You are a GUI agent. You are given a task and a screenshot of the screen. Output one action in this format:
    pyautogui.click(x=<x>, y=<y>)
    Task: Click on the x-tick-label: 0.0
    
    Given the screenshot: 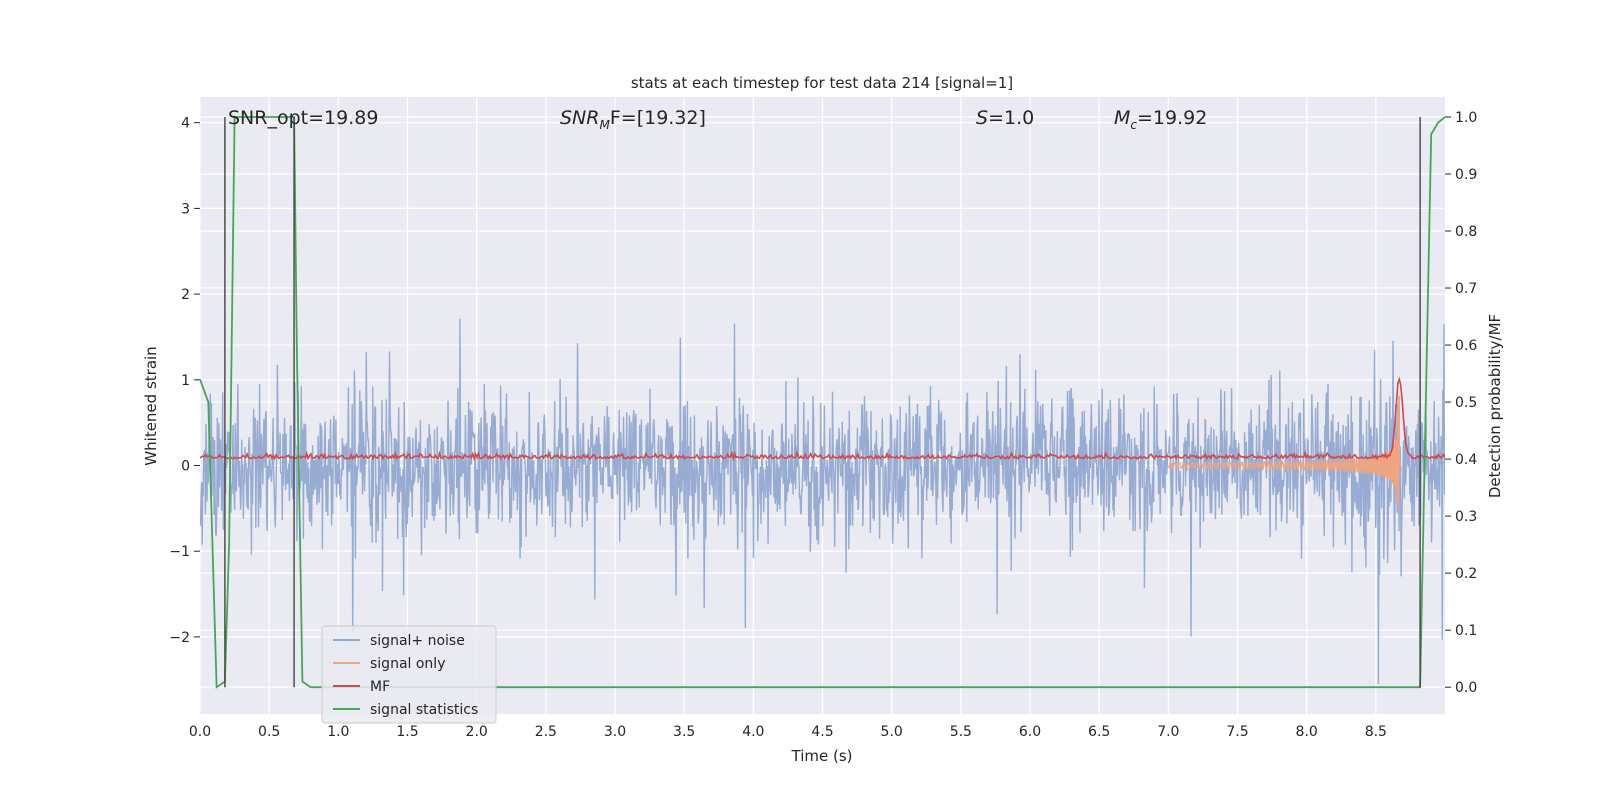 What is the action you would take?
    pyautogui.click(x=200, y=732)
    